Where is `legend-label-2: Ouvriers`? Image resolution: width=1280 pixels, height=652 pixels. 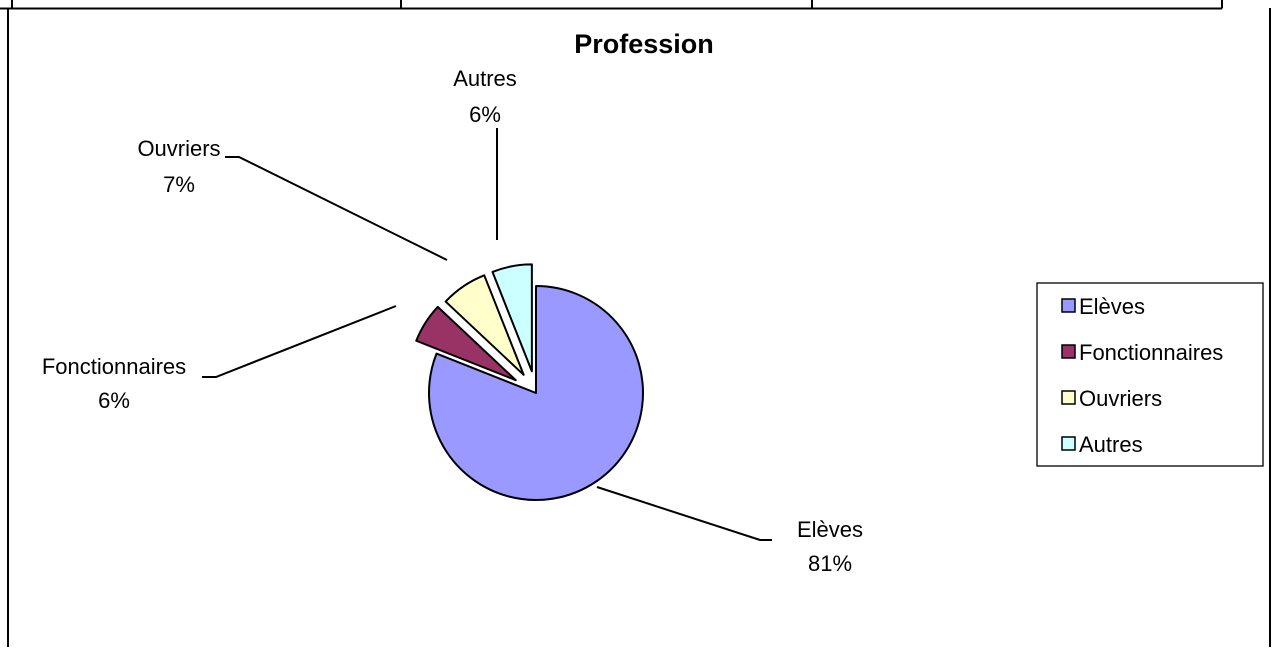 legend-label-2: Ouvriers is located at coordinates (1120, 398).